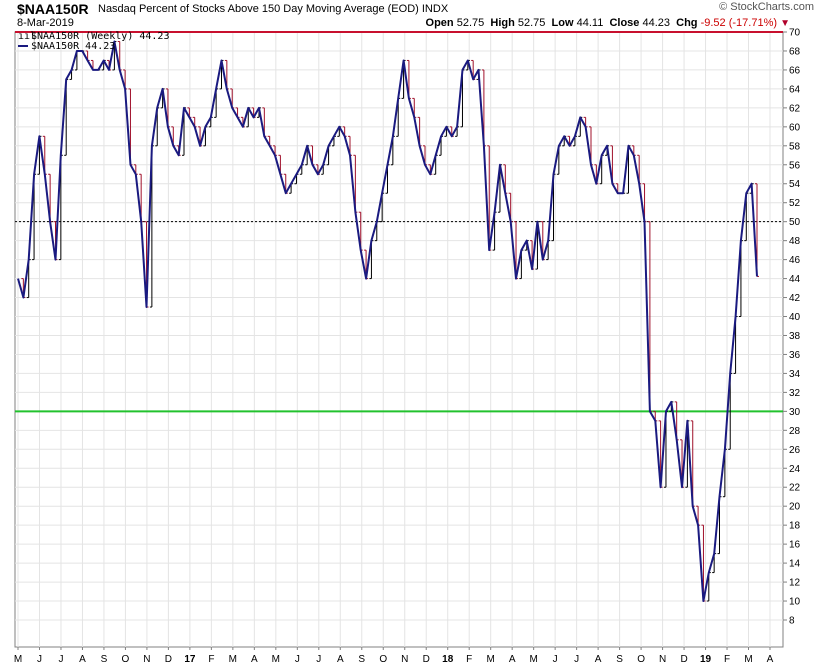 The image size is (820, 668). What do you see at coordinates (795, 33) in the screenshot?
I see `y-tick-label-70: 70` at bounding box center [795, 33].